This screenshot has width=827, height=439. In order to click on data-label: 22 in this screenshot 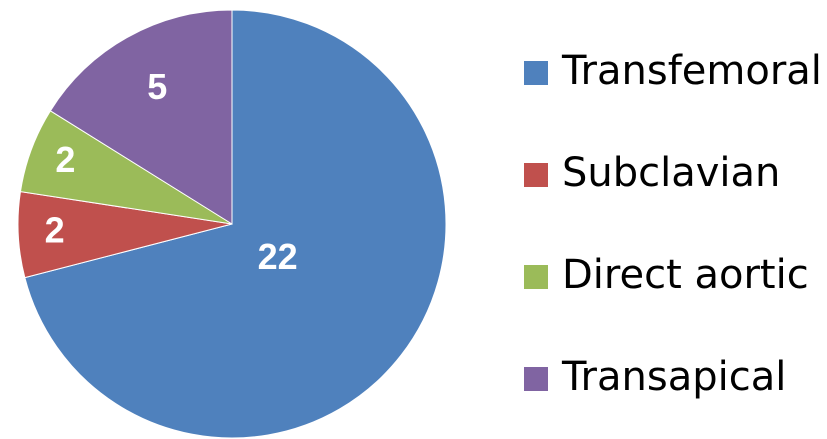, I will do `click(278, 256)`.